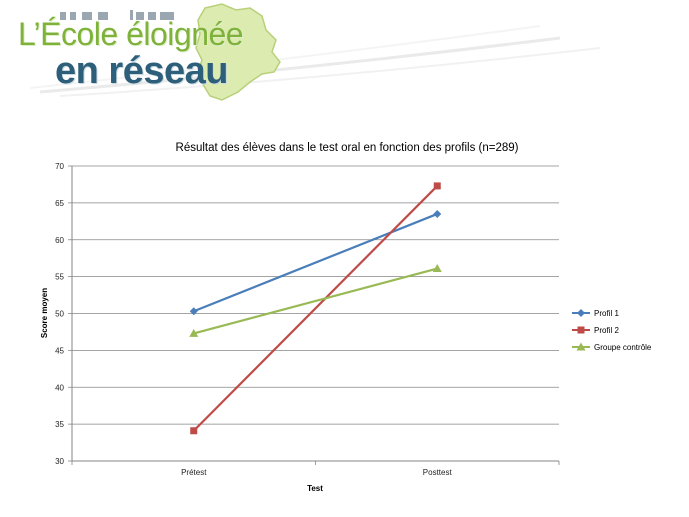  What do you see at coordinates (59, 461) in the screenshot?
I see `y-tick-label: 30` at bounding box center [59, 461].